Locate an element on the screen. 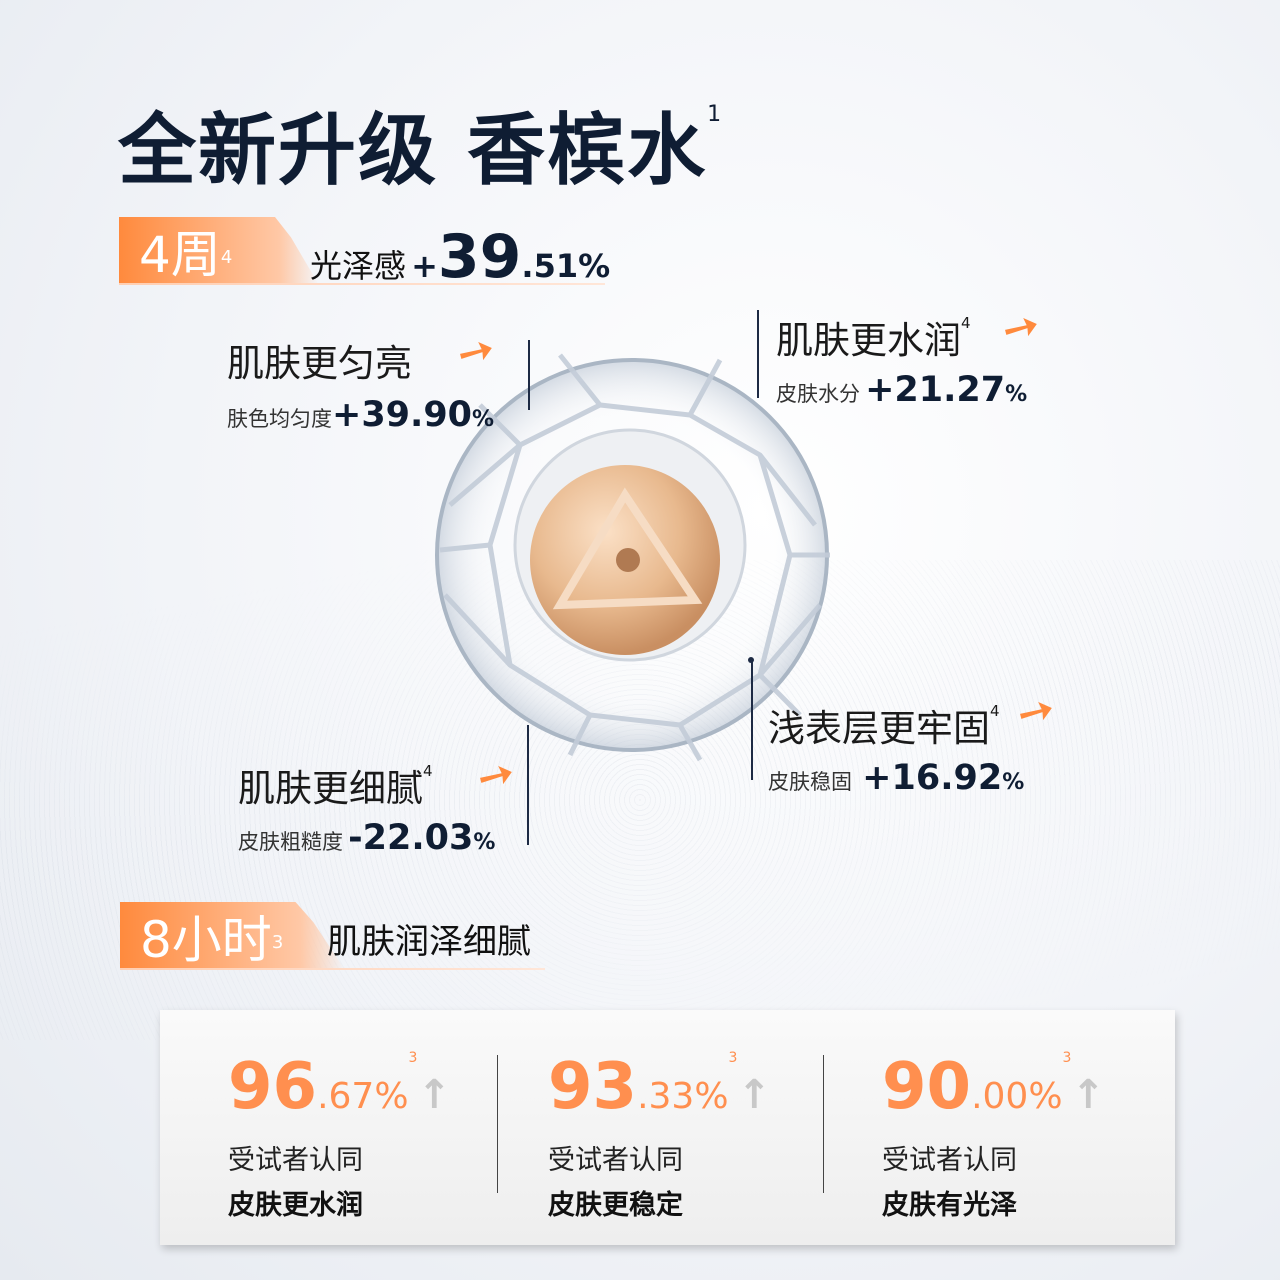 This screenshot has height=1280, width=1280. leader-dot is located at coordinates (751, 660).